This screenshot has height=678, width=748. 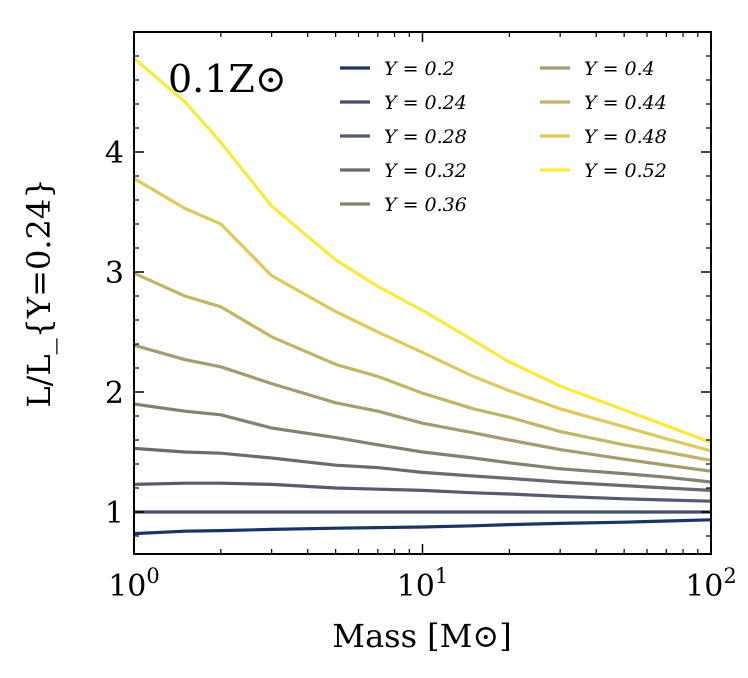 I want to click on y-tick-label-2: 3, so click(x=114, y=273).